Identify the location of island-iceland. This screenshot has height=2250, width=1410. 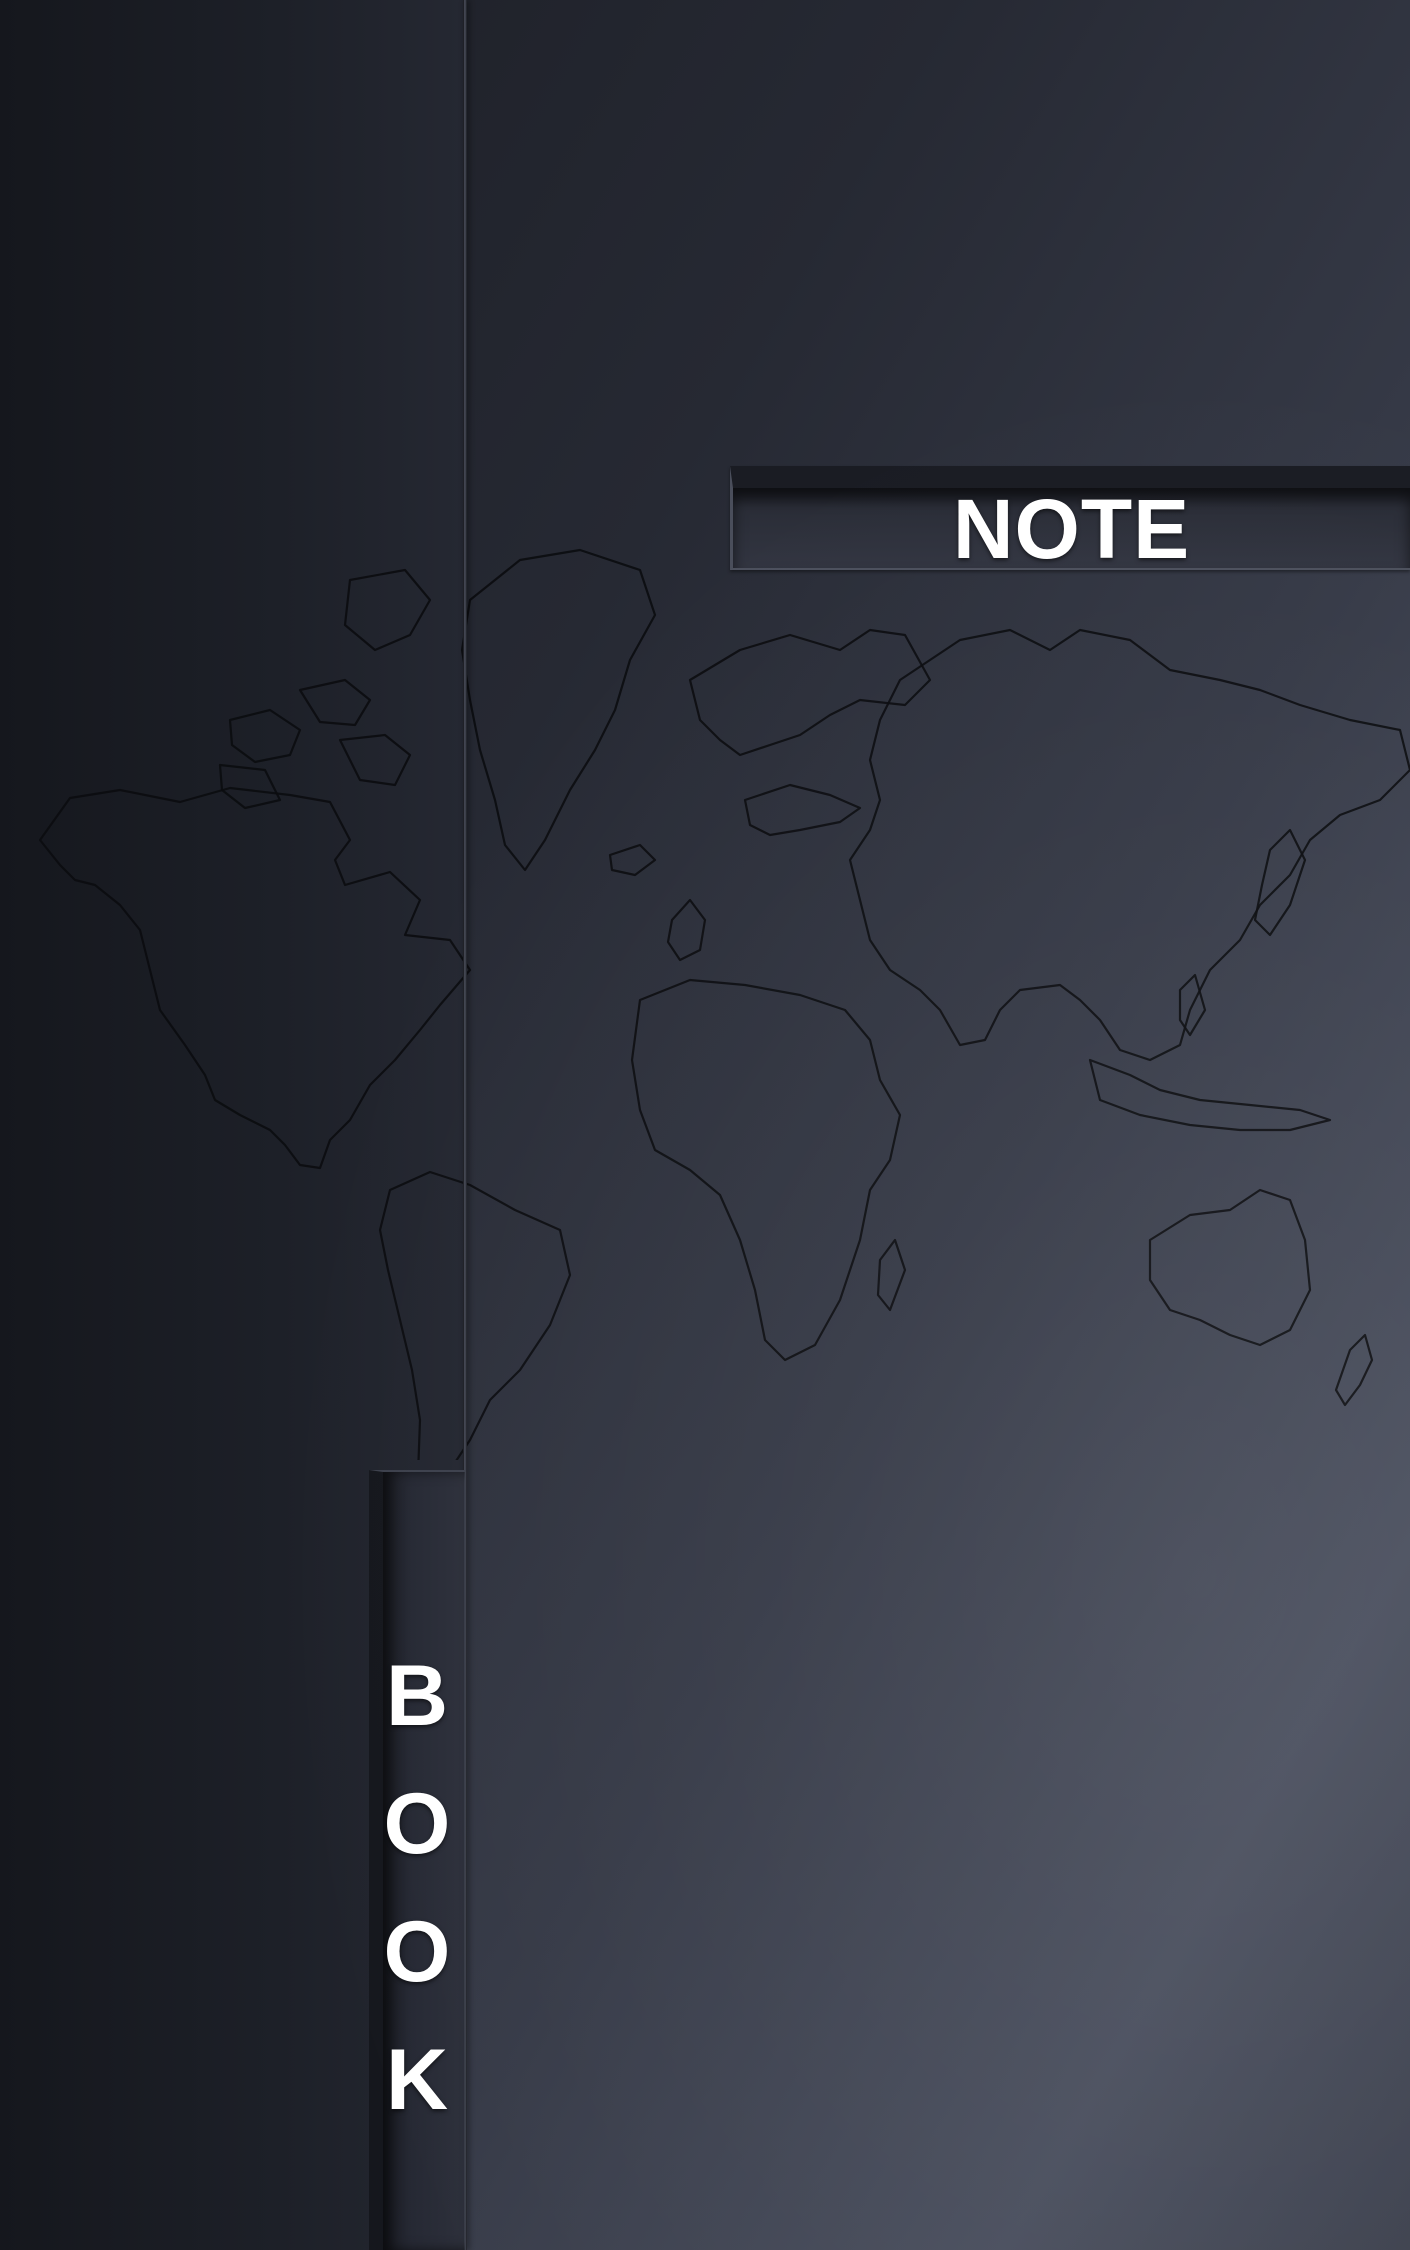
(632, 860).